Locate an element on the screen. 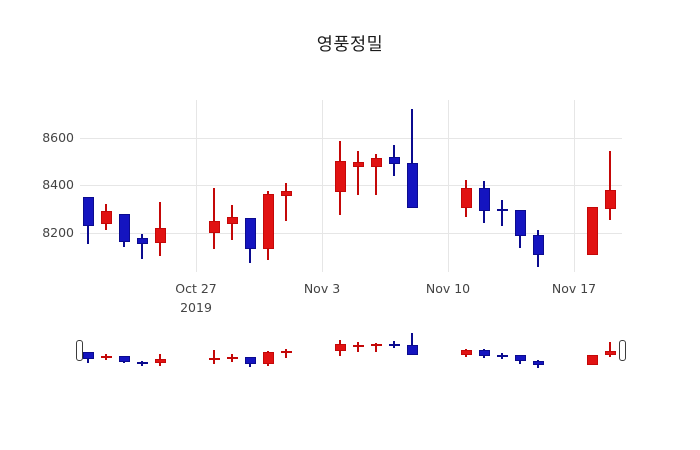 This screenshot has width=700, height=450. y-tick-label: 8400 is located at coordinates (58, 185).